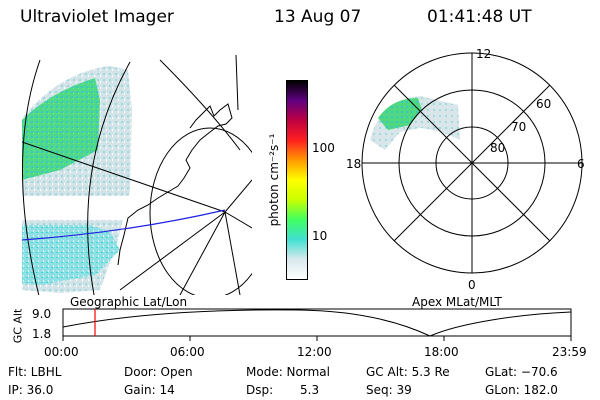  Describe the element at coordinates (457, 302) in the screenshot. I see `apex-label: Apex MLat/MLT` at that location.